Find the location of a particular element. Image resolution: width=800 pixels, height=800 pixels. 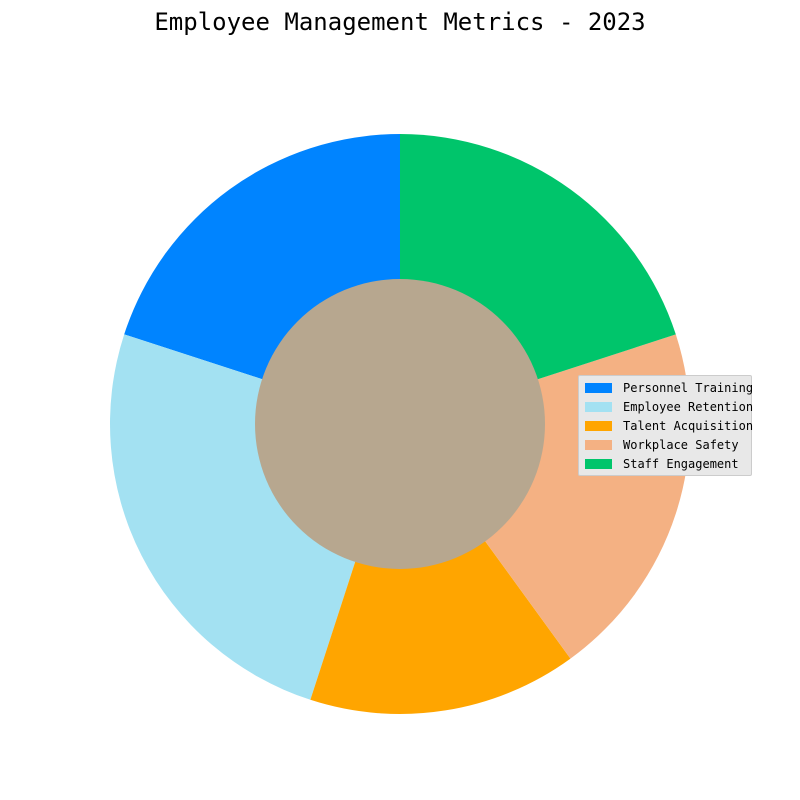

legend-item-employee-retention: Employee Retention is located at coordinates (666, 406).